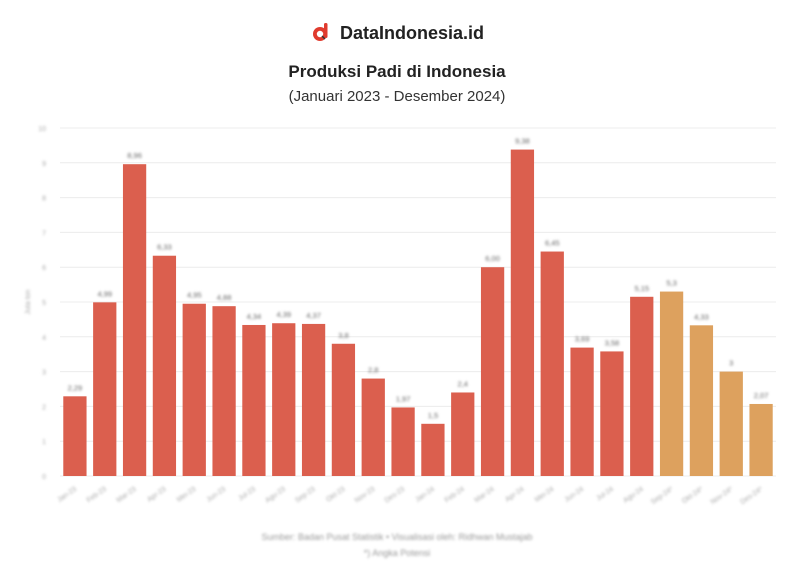 This screenshot has width=794, height=575. Describe the element at coordinates (44, 373) in the screenshot. I see `y-tick-label: 3` at that location.